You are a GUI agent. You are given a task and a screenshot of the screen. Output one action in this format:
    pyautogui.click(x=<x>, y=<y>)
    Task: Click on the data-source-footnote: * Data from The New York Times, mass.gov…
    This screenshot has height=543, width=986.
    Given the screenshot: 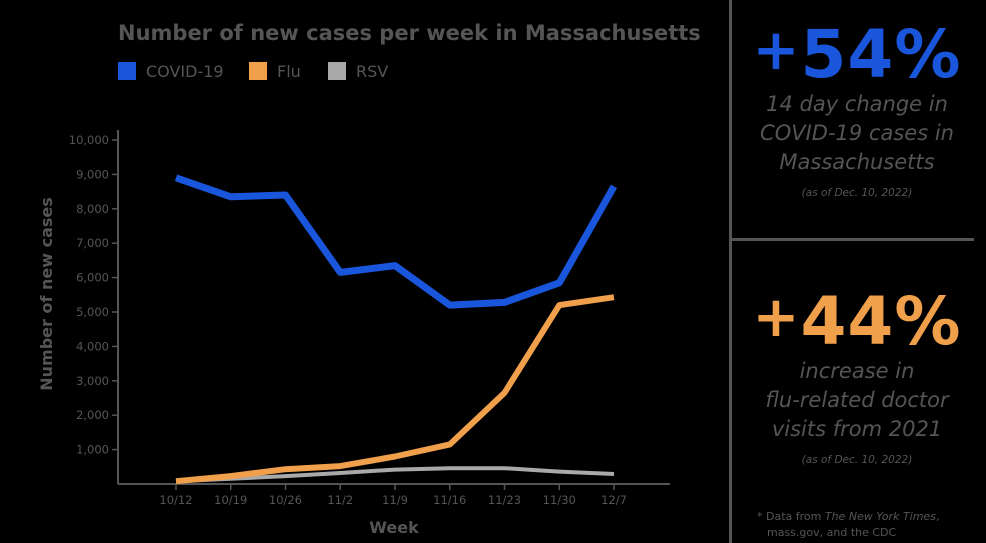 What is the action you would take?
    pyautogui.click(x=869, y=525)
    